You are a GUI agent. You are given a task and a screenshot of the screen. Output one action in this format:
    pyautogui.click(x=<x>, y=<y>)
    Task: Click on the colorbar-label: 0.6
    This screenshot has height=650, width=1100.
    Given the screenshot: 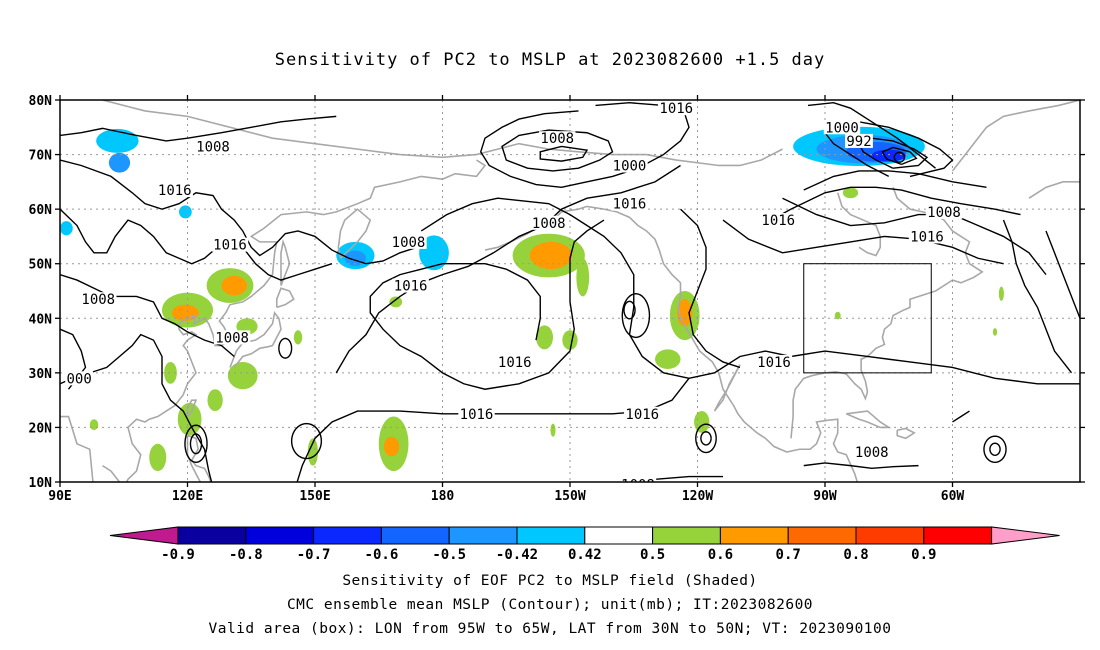 What is the action you would take?
    pyautogui.click(x=720, y=555)
    